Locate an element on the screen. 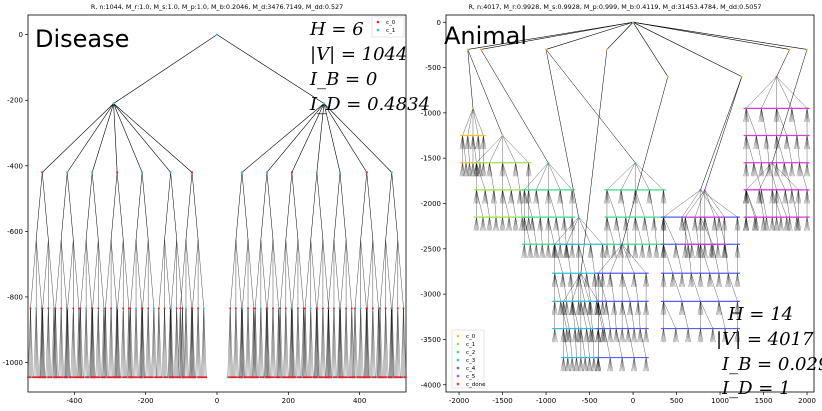  right-x-tick-label: 500 is located at coordinates (676, 401).